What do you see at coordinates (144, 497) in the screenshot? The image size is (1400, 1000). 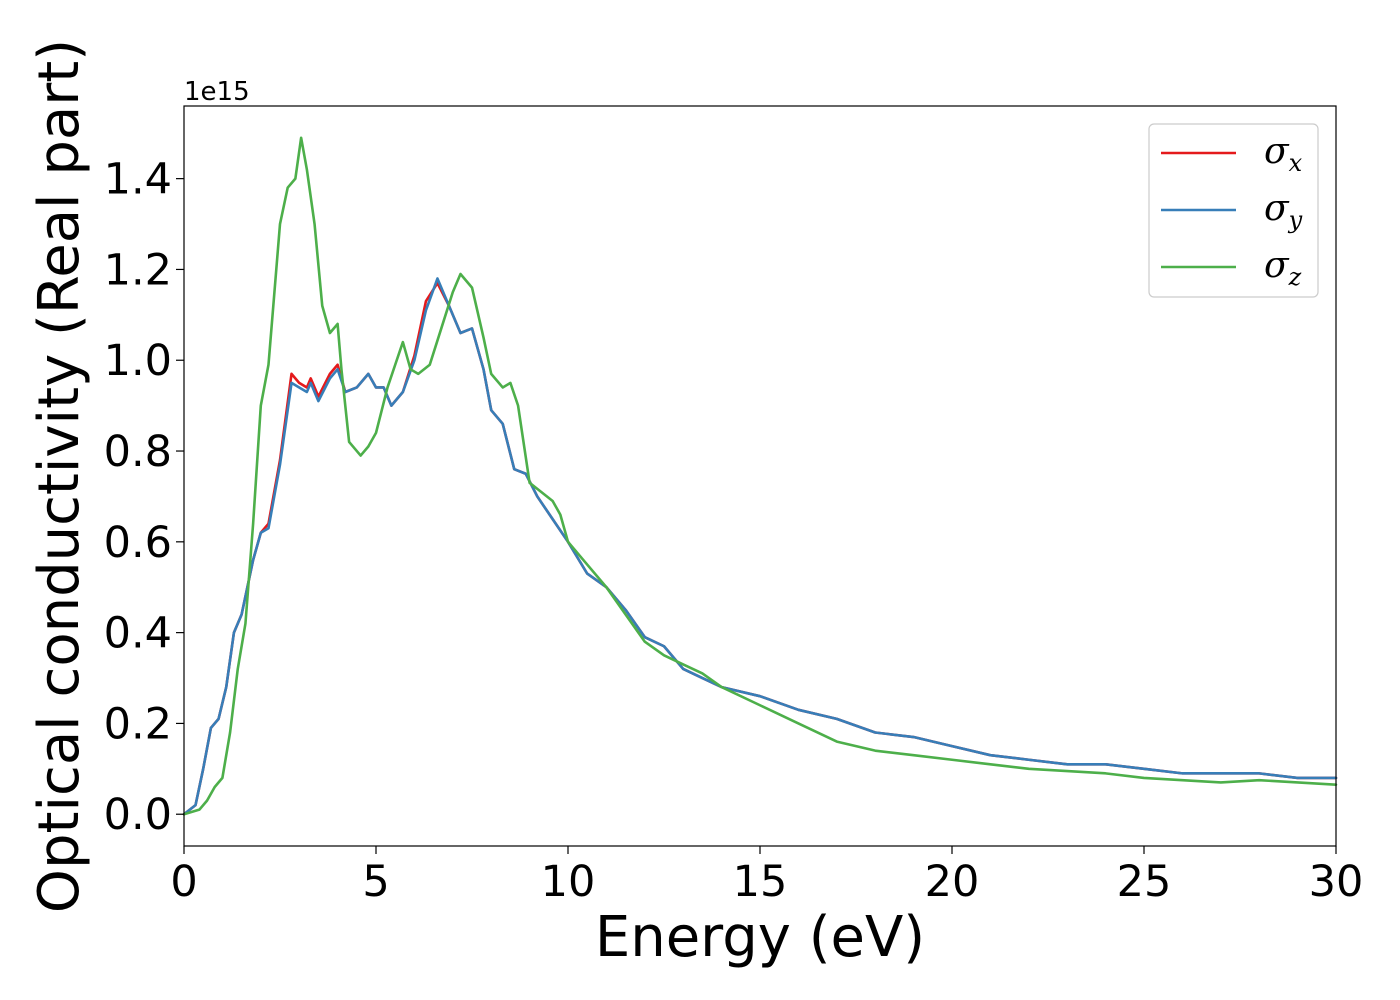 I see `y-axis: 0.0 0.2 0.4 0.6 0.8 1.0 1.2 1.4` at bounding box center [144, 497].